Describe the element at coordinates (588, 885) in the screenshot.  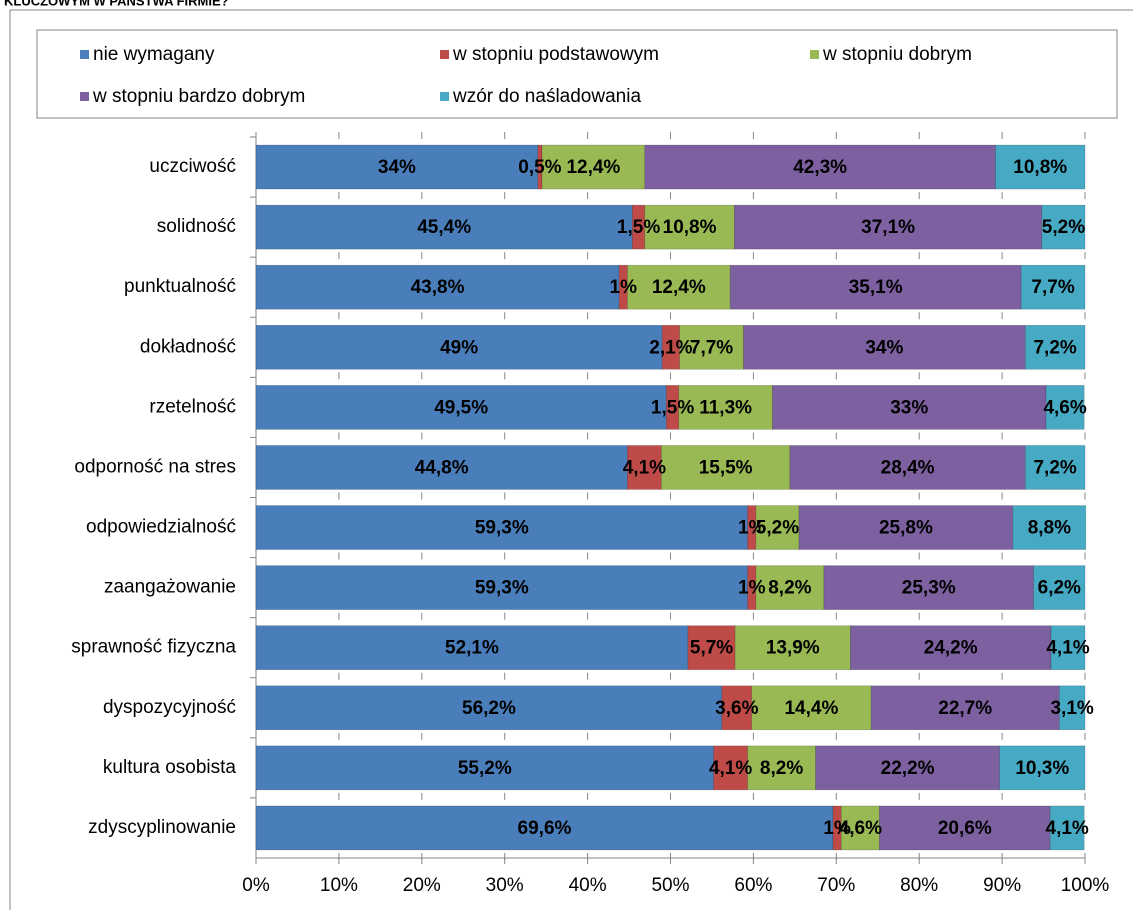
I see `x-tick-label: 40%` at that location.